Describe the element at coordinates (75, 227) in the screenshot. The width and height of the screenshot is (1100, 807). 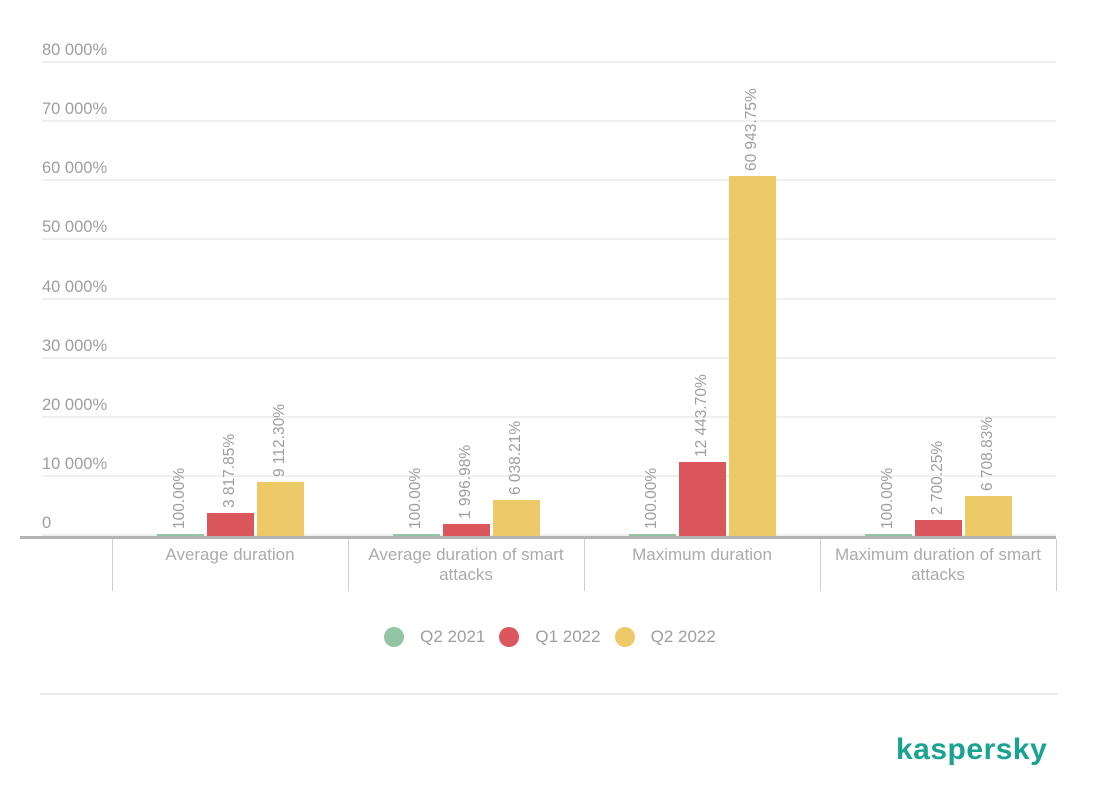
I see `y-axis-tick-label: 50 000%` at that location.